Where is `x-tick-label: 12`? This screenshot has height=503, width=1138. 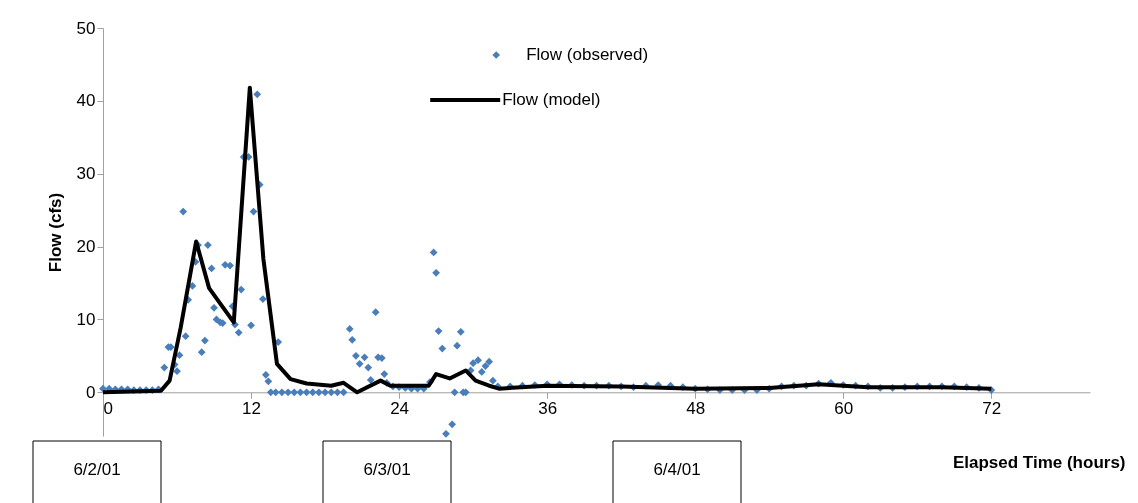
x-tick-label: 12 is located at coordinates (252, 408).